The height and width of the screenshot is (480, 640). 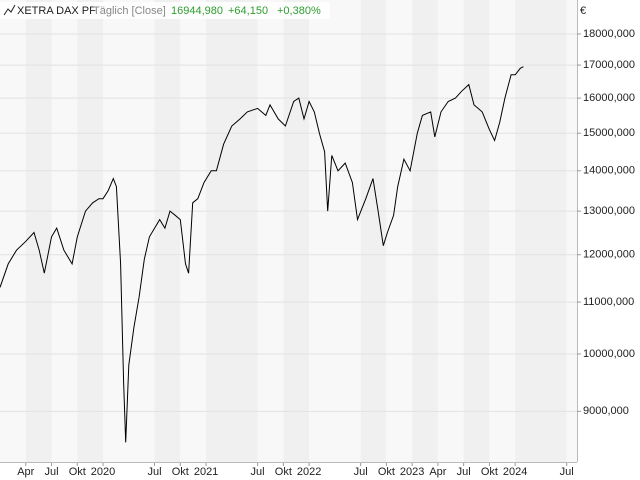 What do you see at coordinates (129, 11) in the screenshot?
I see `interval: Täglich [Close]` at bounding box center [129, 11].